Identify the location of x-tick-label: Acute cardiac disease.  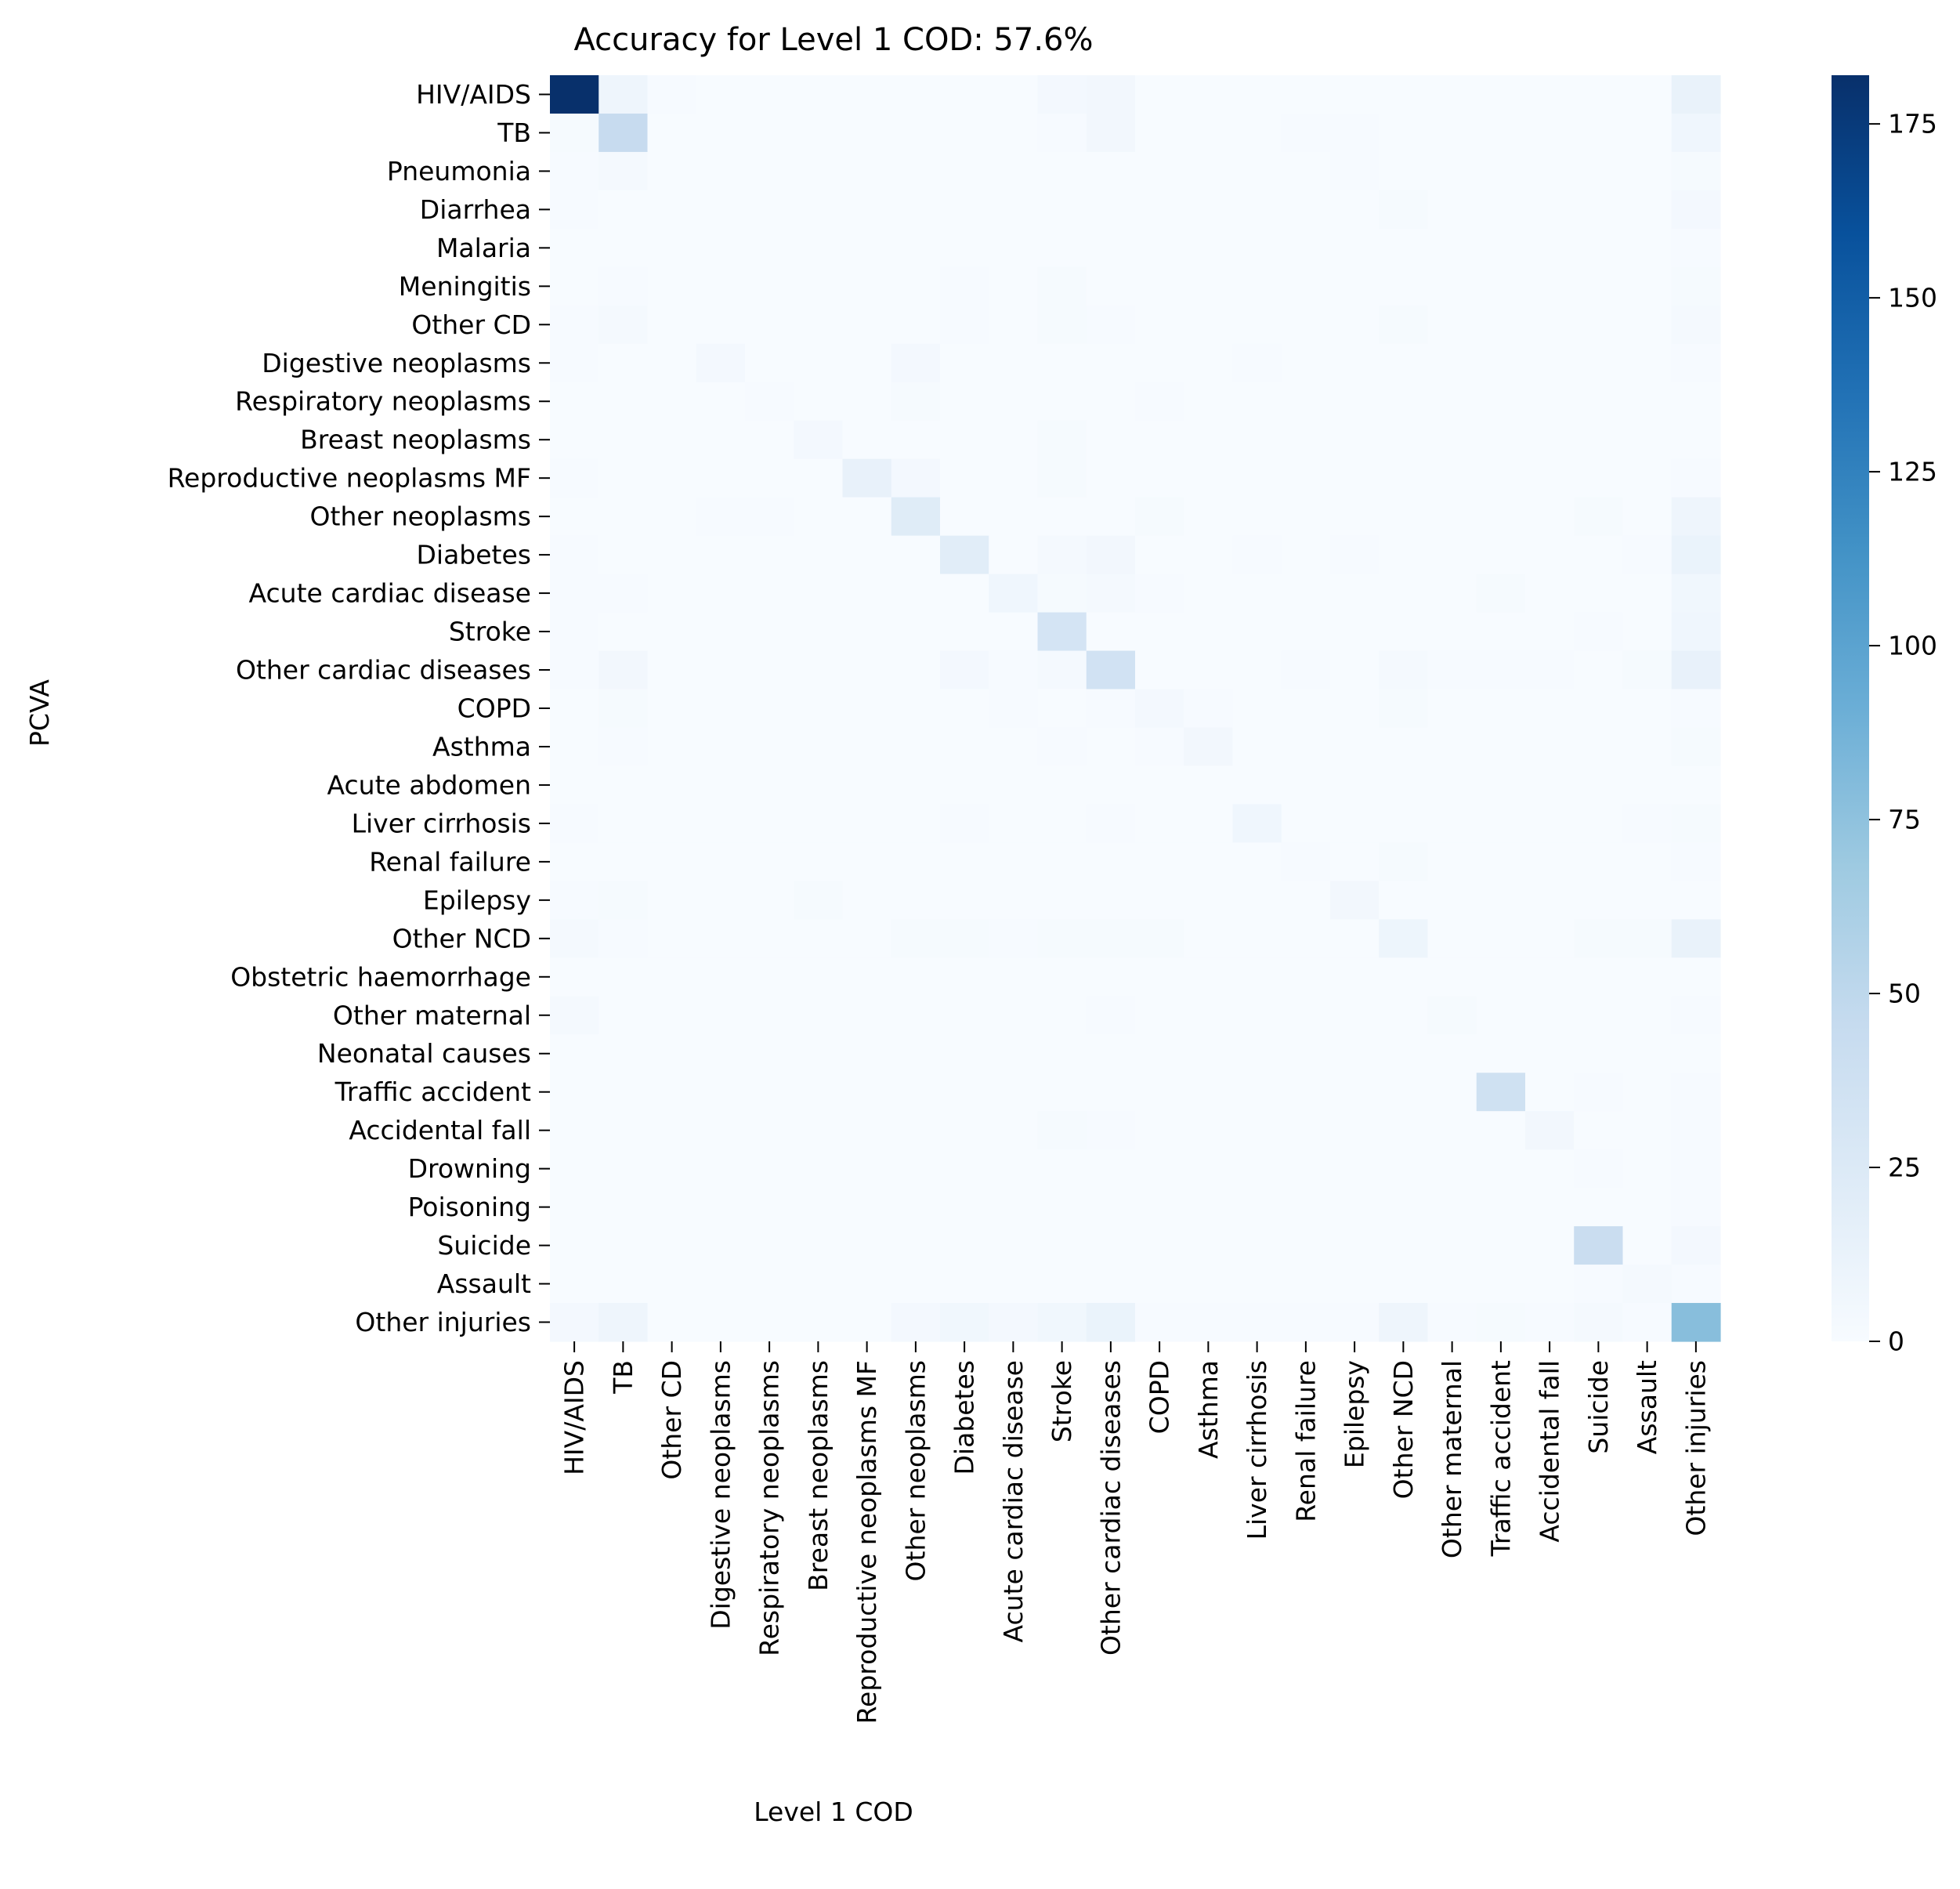
(1014, 1501).